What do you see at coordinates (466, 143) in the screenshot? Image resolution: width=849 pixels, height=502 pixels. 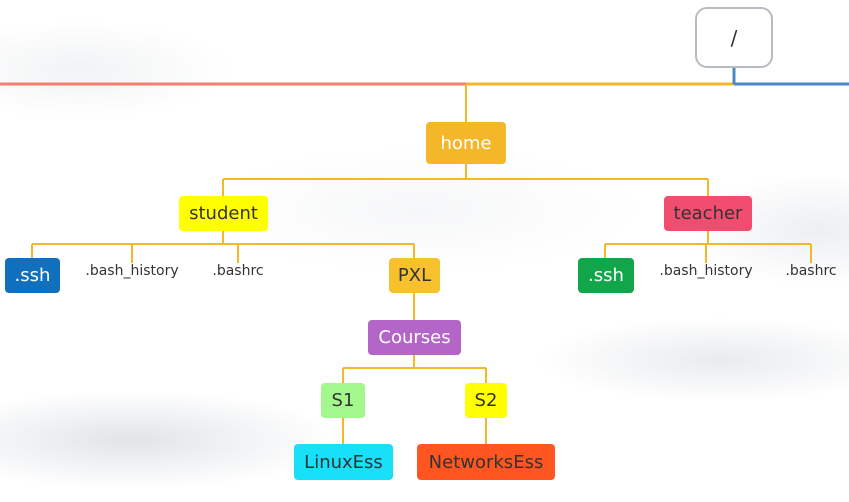 I see `home-node: home` at bounding box center [466, 143].